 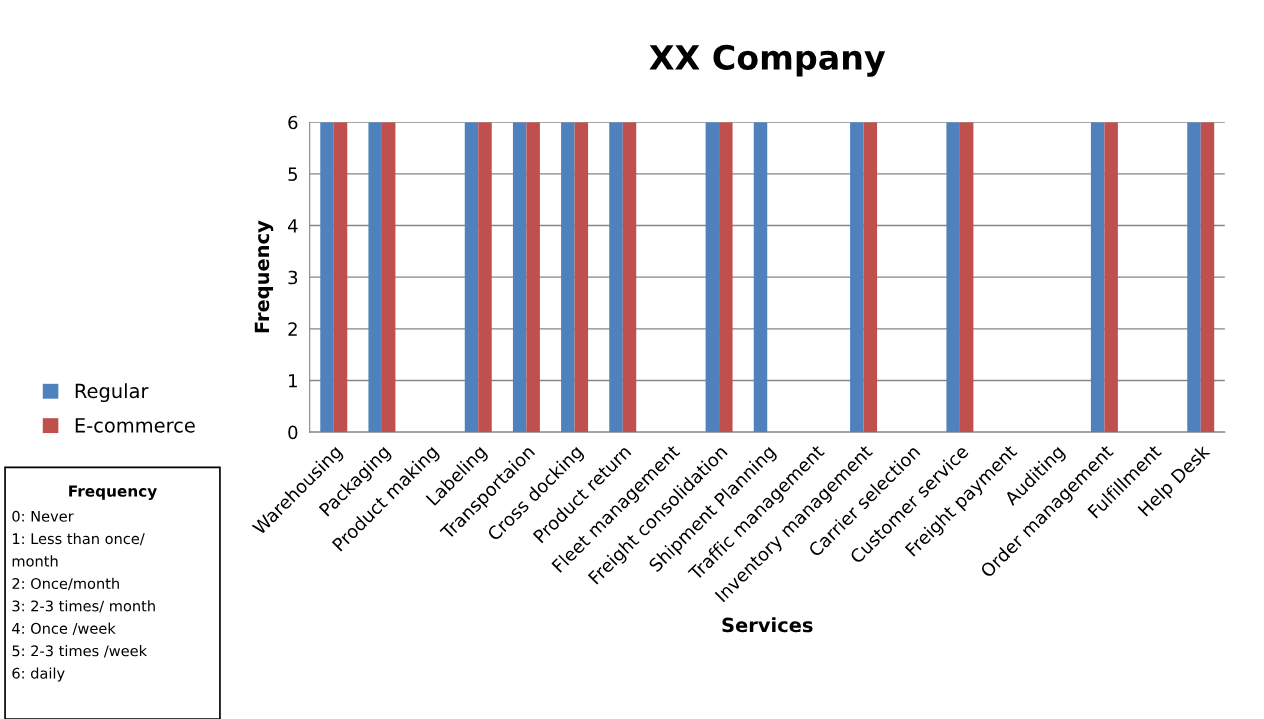 What do you see at coordinates (292, 226) in the screenshot?
I see `y-tick-label: 4` at bounding box center [292, 226].